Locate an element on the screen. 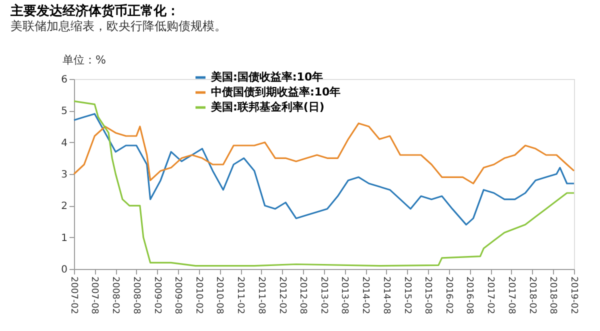 Image resolution: width=600 pixels, height=331 pixels. legend-label: 美国:国债收益率:10年 is located at coordinates (267, 77).